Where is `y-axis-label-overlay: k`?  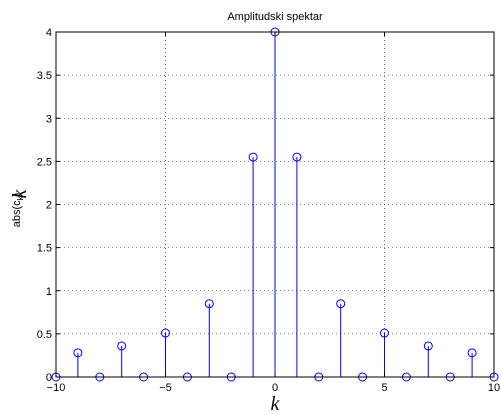
y-axis-label-overlay: k is located at coordinates (20, 193).